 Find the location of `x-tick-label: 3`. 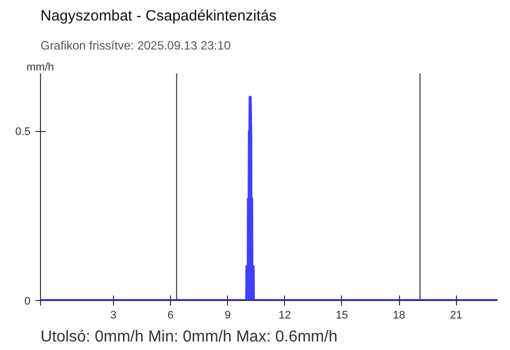

x-tick-label: 3 is located at coordinates (113, 316).